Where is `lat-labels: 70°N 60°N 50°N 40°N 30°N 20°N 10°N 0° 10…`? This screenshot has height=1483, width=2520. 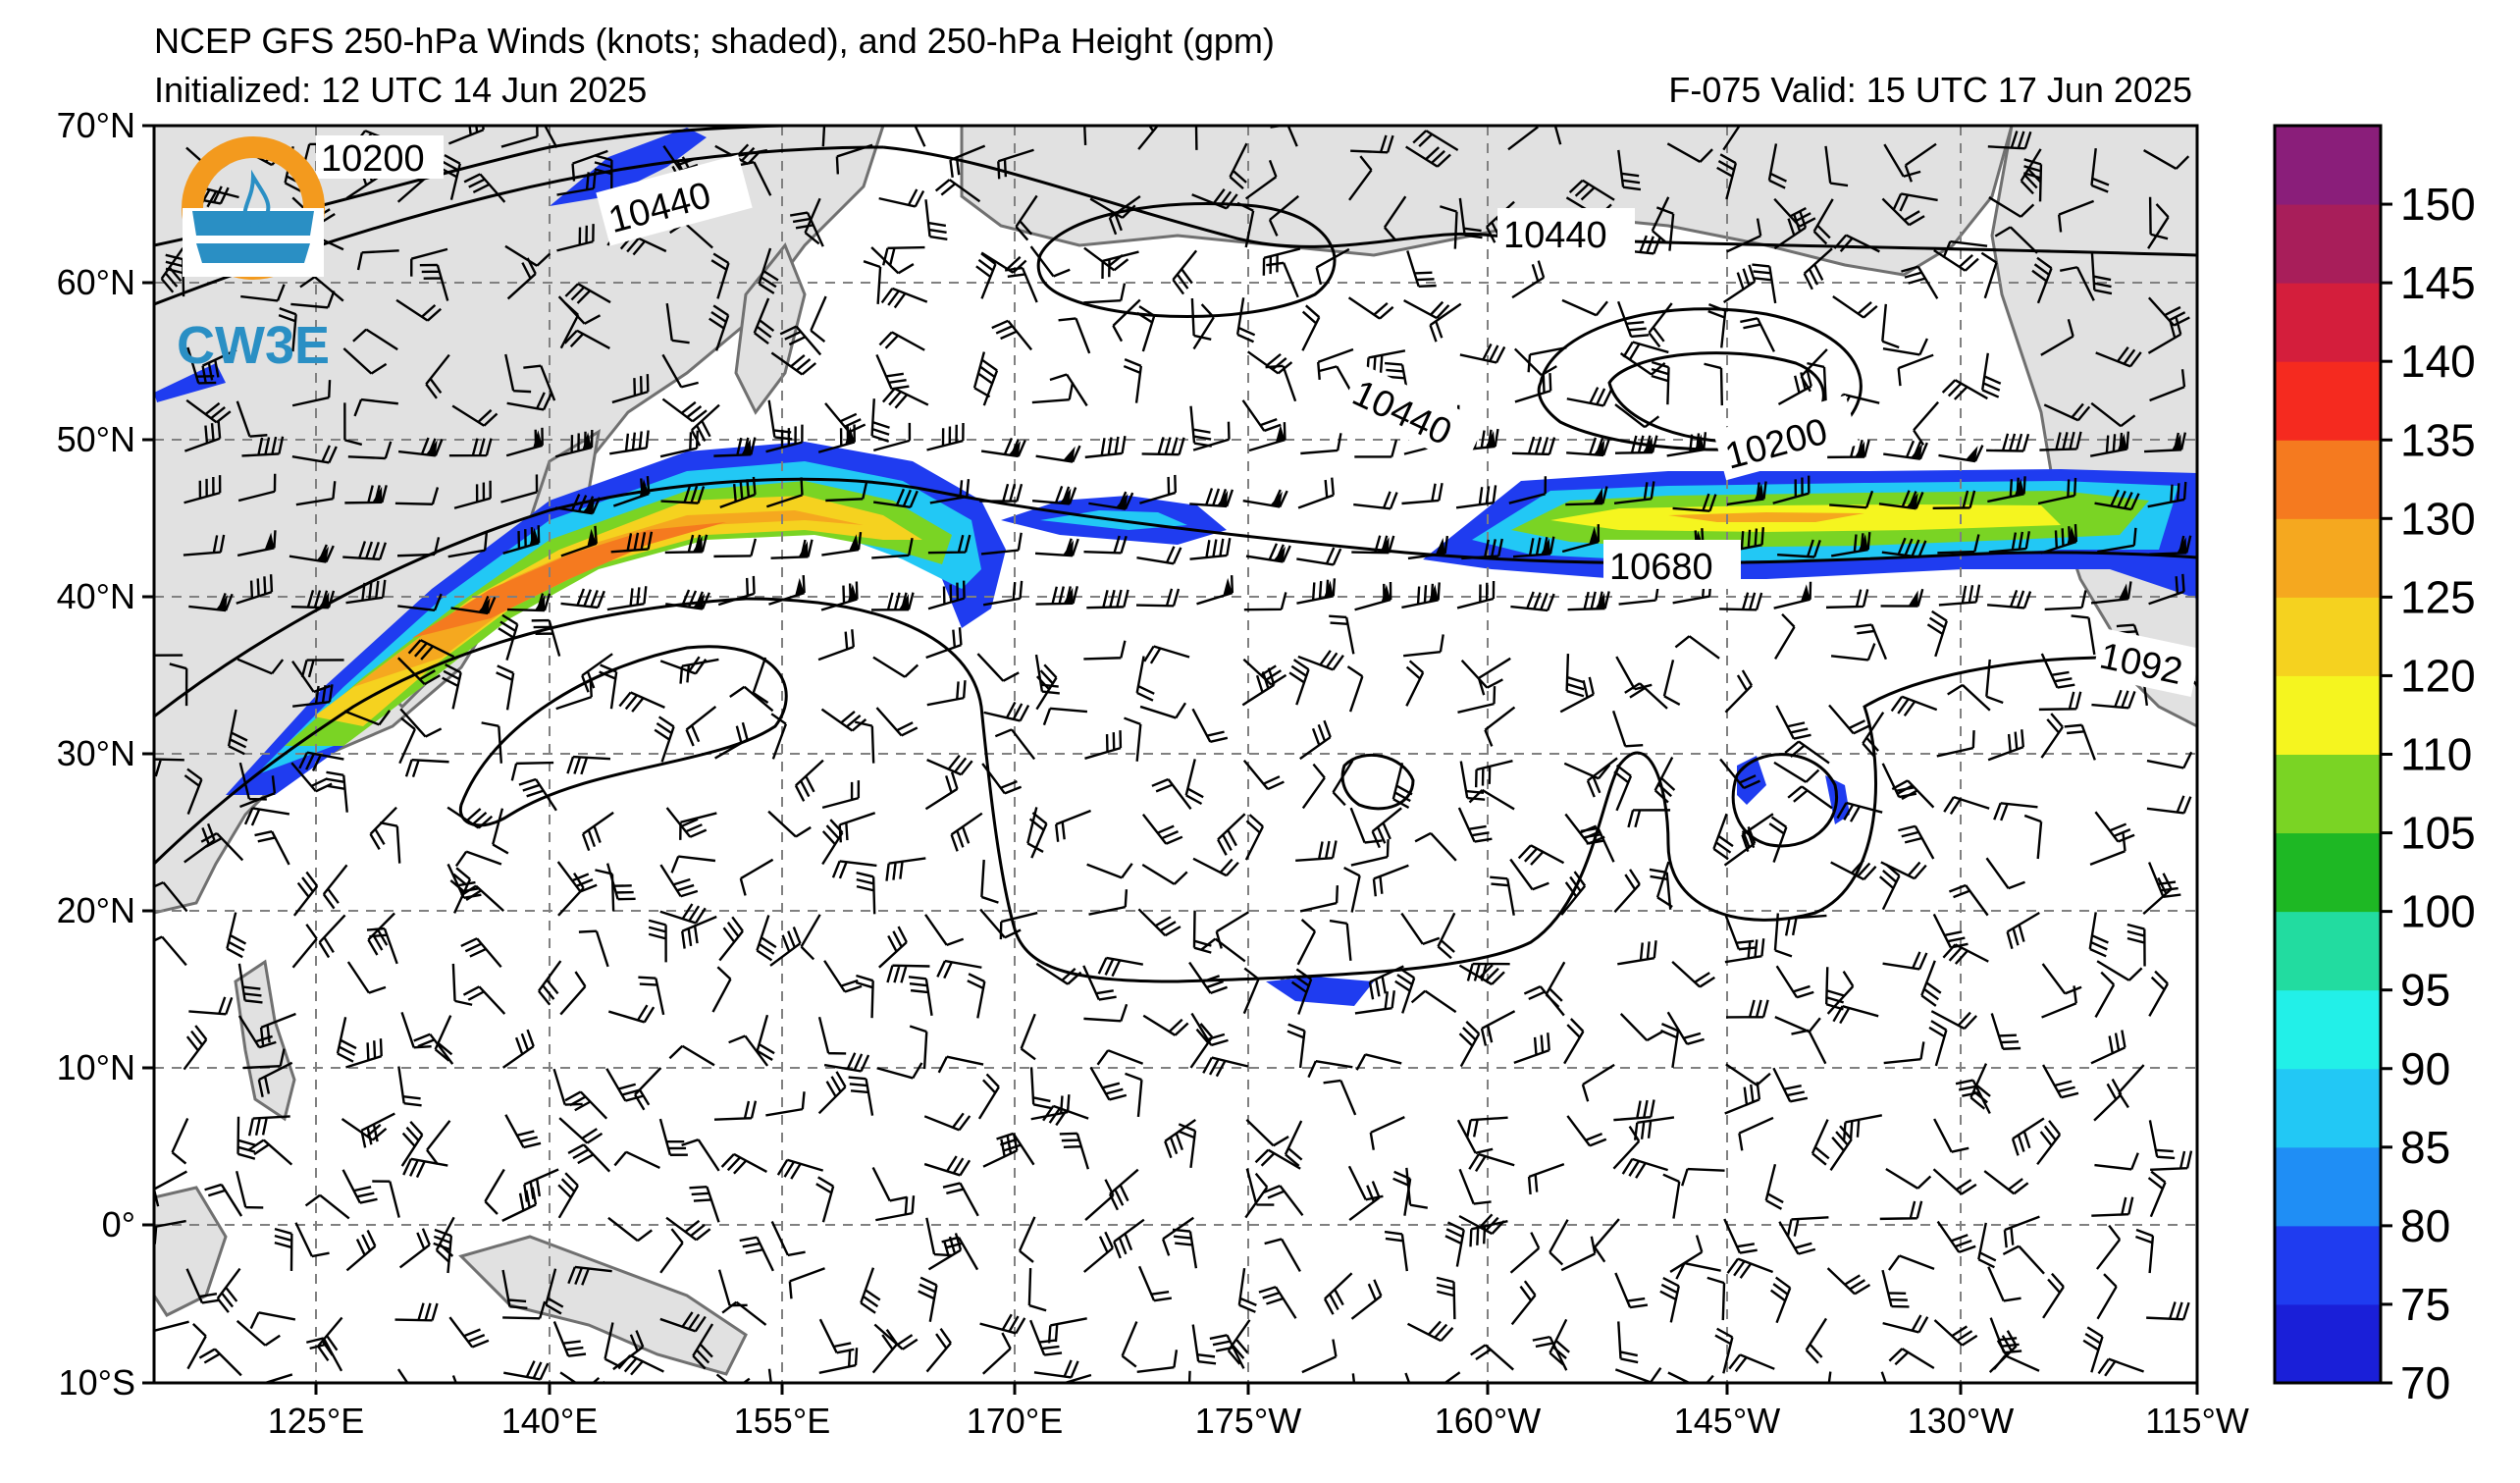
lat-labels: 70°N 60°N 50°N 40°N 30°N 20°N 10°N 0° 10… is located at coordinates (96, 754).